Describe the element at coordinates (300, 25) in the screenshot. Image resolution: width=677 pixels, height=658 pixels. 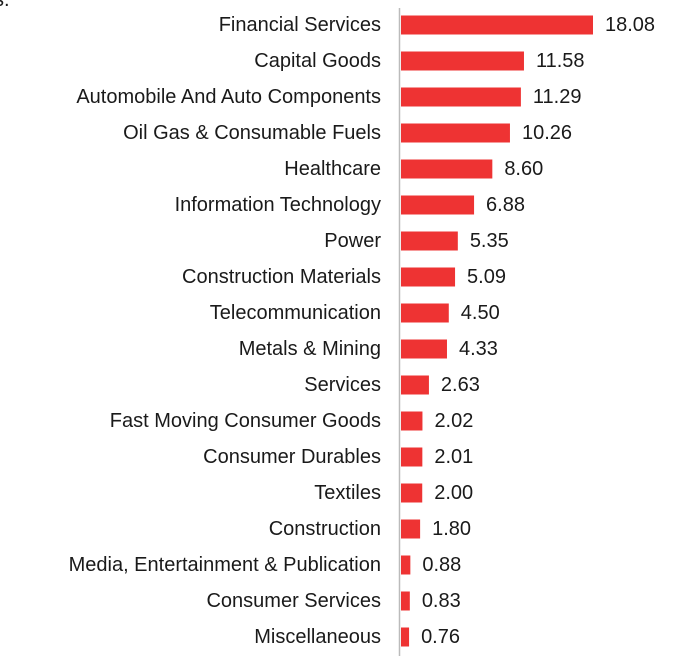
I see `category-label: Financial Services` at that location.